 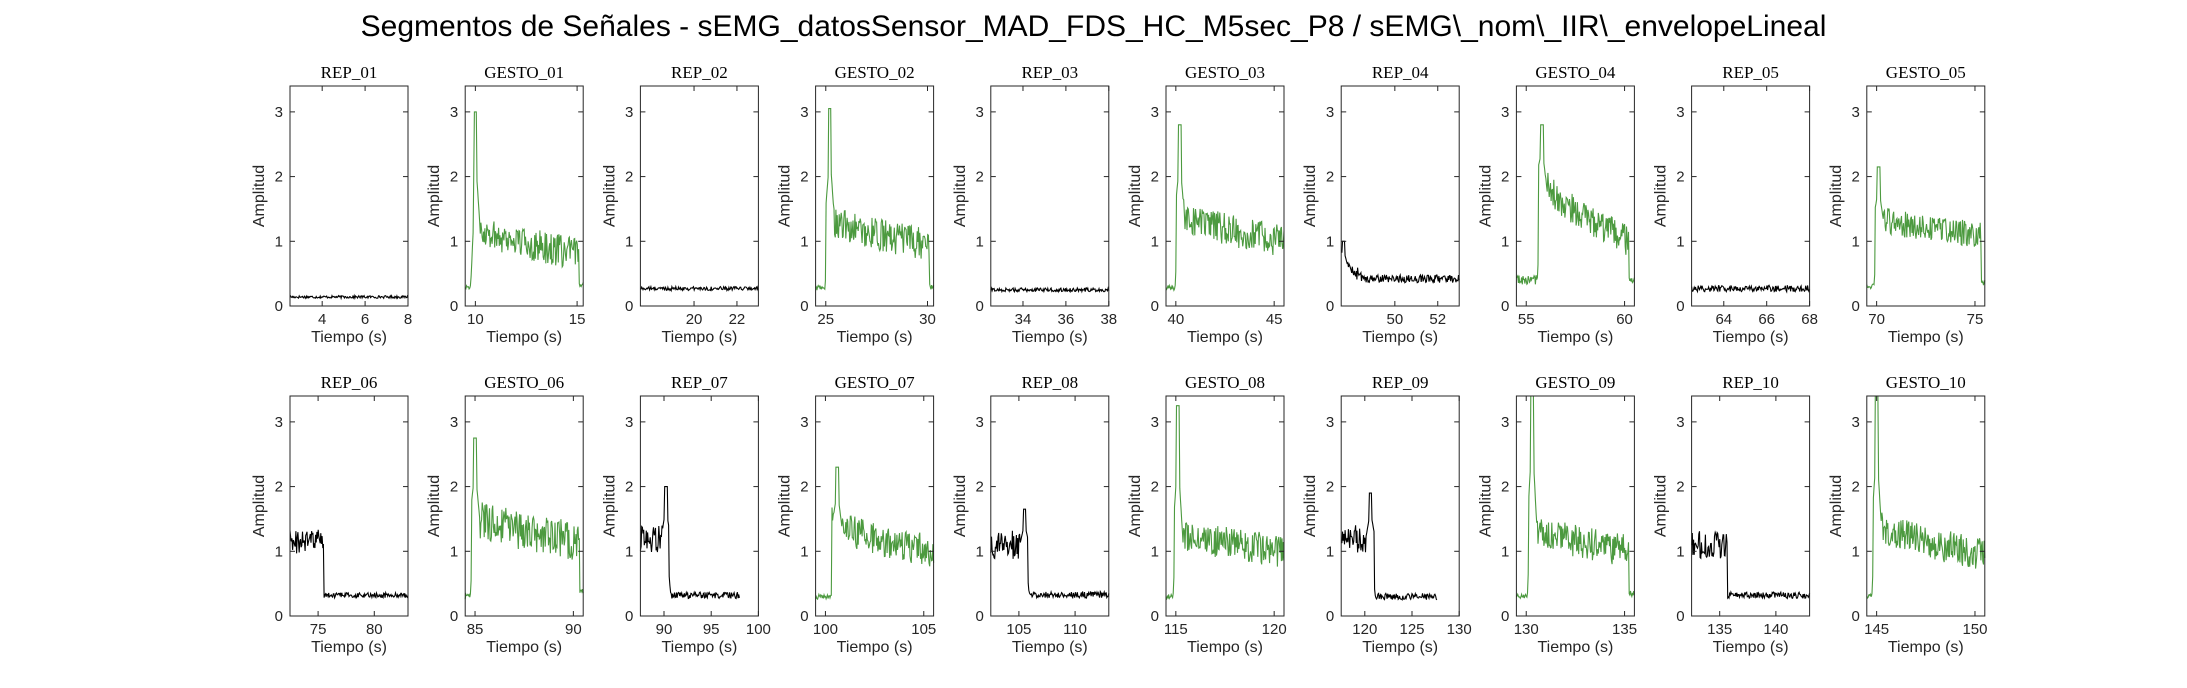 What do you see at coordinates (349, 382) in the screenshot?
I see `subplot-title: REP_06` at bounding box center [349, 382].